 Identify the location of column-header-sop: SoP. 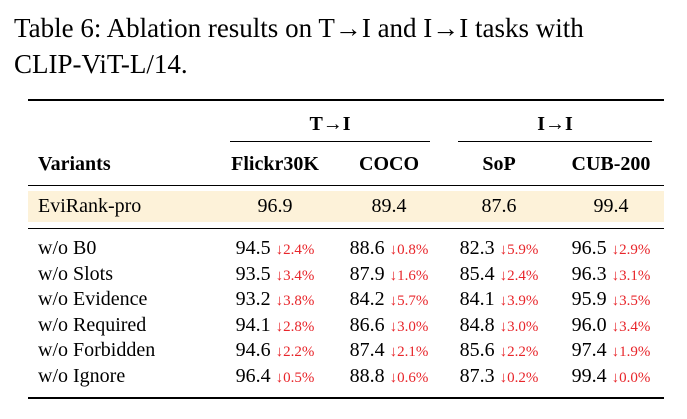
(499, 164).